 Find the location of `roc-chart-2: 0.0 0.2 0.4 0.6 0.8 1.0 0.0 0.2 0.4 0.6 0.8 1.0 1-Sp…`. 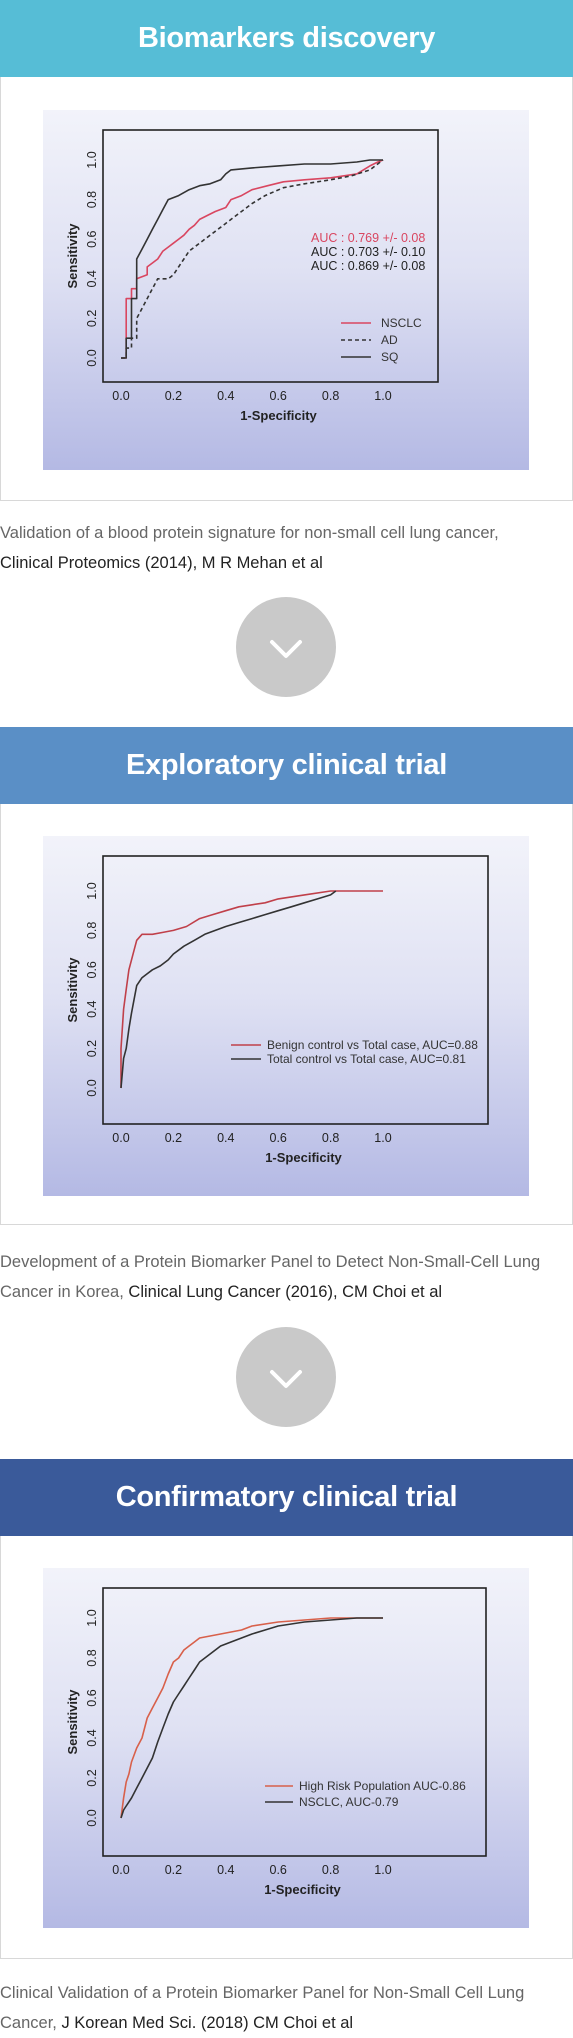

roc-chart-2: 0.0 0.2 0.4 0.6 0.8 1.0 0.0 0.2 0.4 0.6 0.8 1.0 1-Sp… is located at coordinates (286, 1016).